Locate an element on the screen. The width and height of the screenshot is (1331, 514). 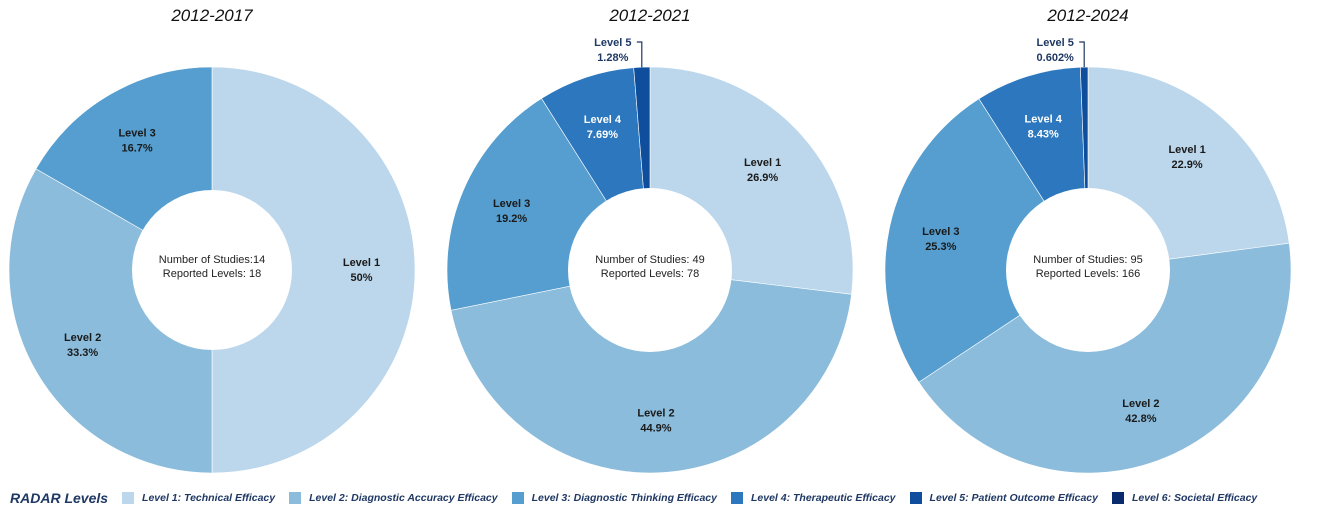
legend-item: Level 2: Diagnostic Accuracy Efficacy is located at coordinates (393, 498).